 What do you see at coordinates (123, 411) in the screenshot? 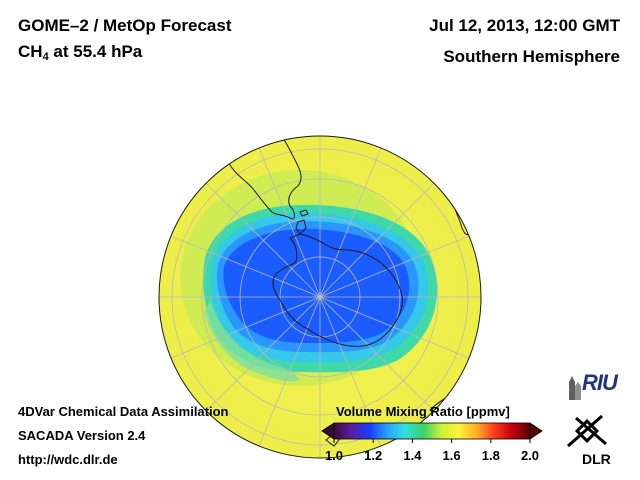
I see `footer-line-1: 4DVar Chemical Data Assimilation` at bounding box center [123, 411].